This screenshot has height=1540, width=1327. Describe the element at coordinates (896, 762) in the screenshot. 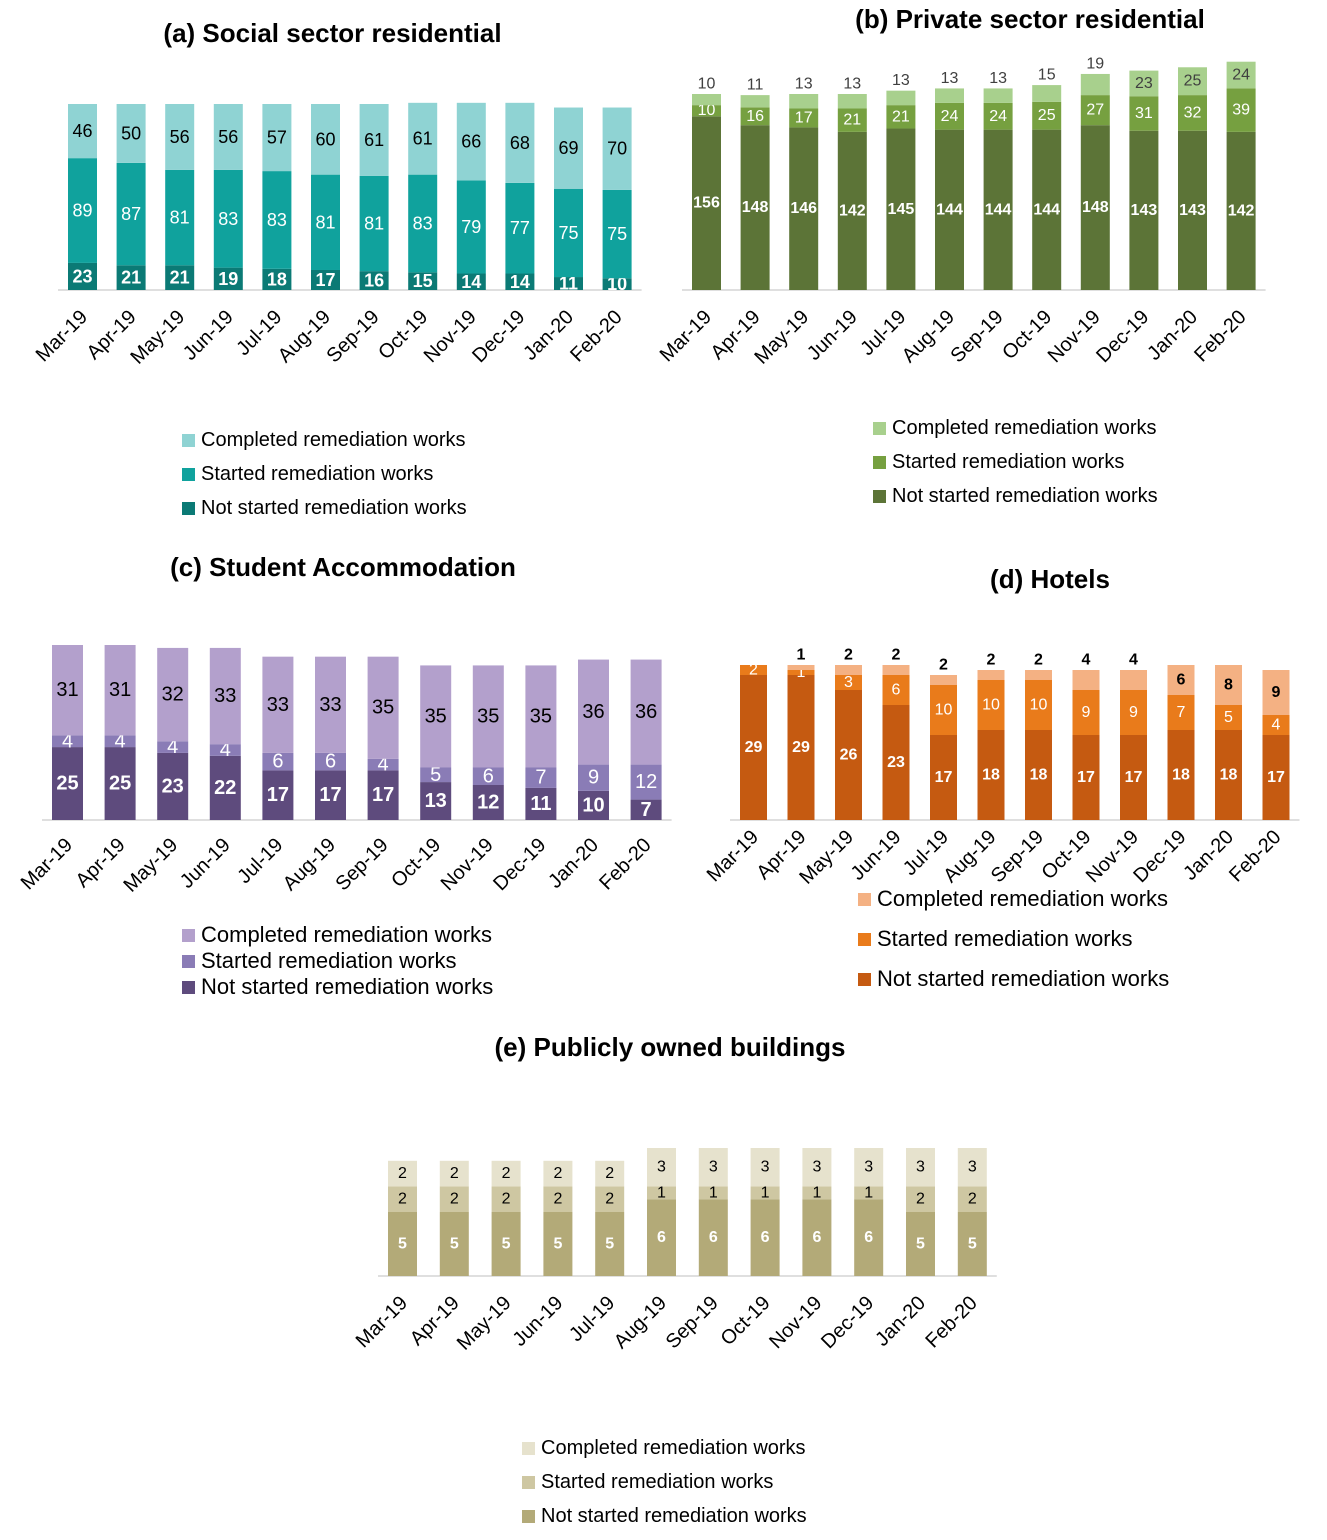

I see `data-label: 23` at that location.